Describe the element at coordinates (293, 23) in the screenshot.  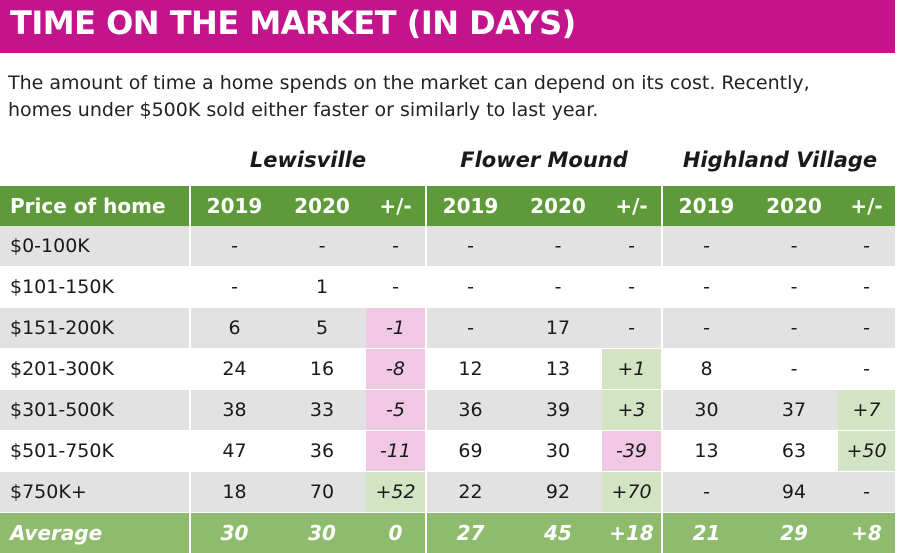
I see `chart-title: TIME ON THE MARKET (IN DAYS)` at that location.